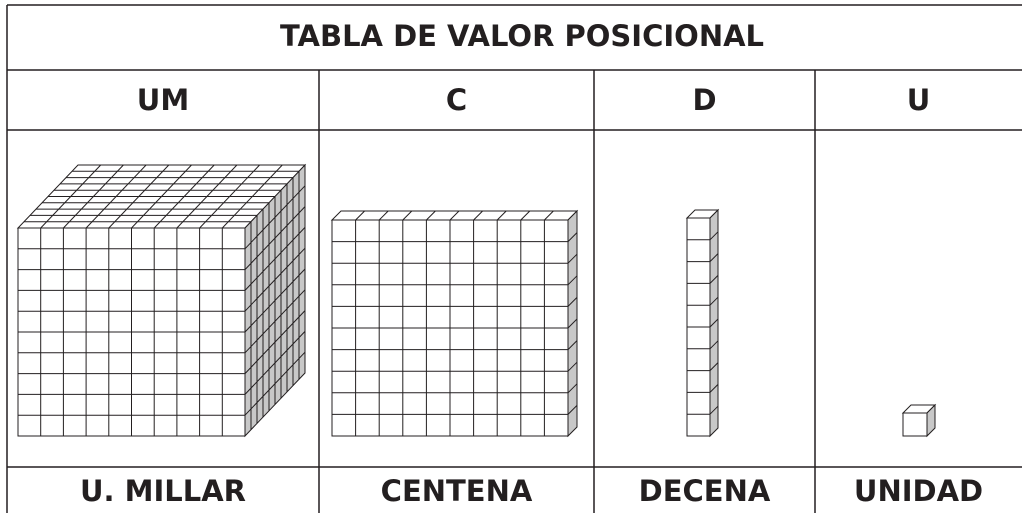  What do you see at coordinates (457, 491) in the screenshot?
I see `column-name: CENTENA` at bounding box center [457, 491].